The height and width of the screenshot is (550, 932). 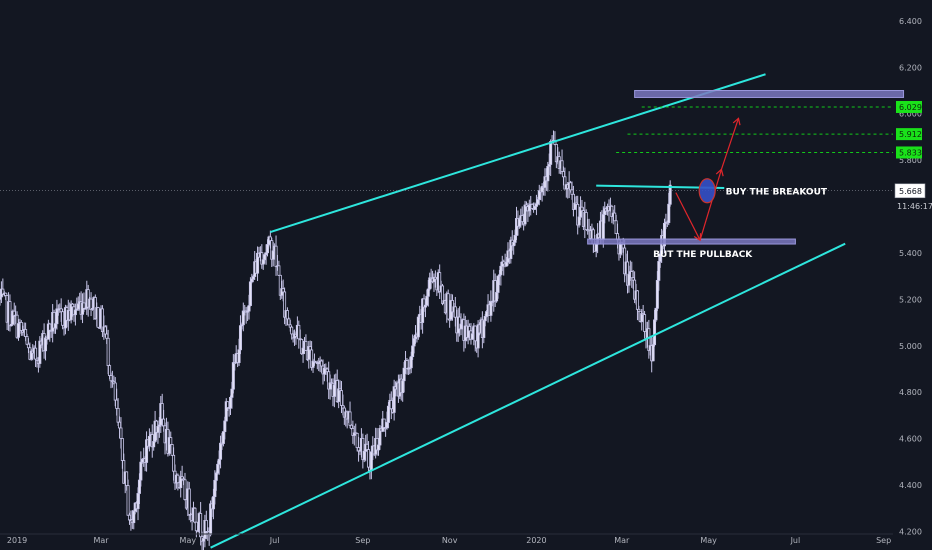 I want to click on svg-text: 5.912, so click(x=910, y=134).